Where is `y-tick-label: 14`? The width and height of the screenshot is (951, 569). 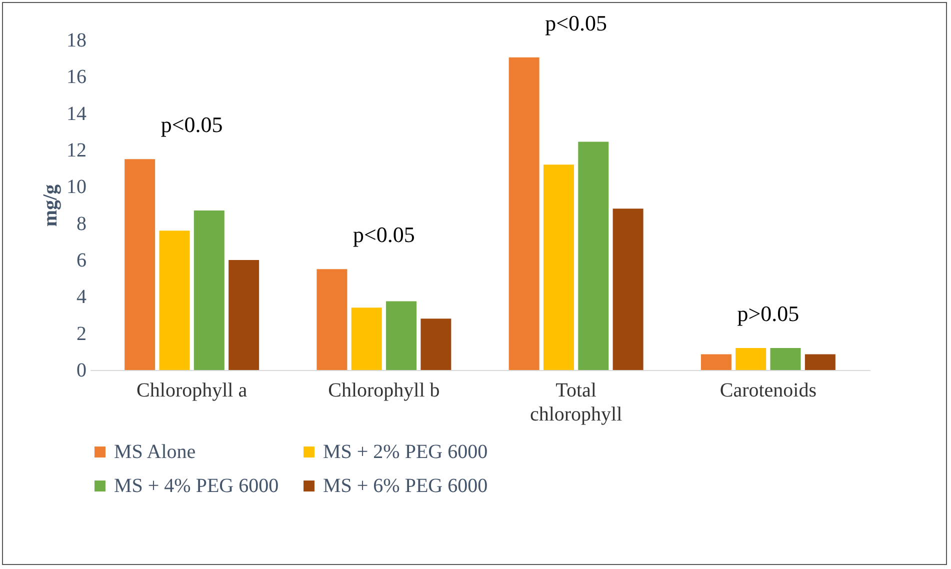
y-tick-label: 14 is located at coordinates (76, 113).